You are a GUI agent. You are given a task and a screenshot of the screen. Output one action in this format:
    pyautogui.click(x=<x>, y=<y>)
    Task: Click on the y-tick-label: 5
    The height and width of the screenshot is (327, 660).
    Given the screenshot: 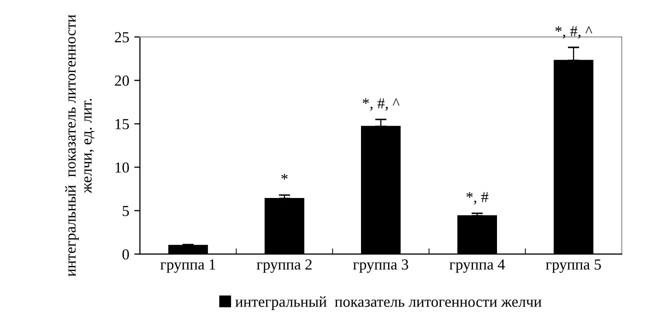 What is the action you would take?
    pyautogui.click(x=125, y=211)
    